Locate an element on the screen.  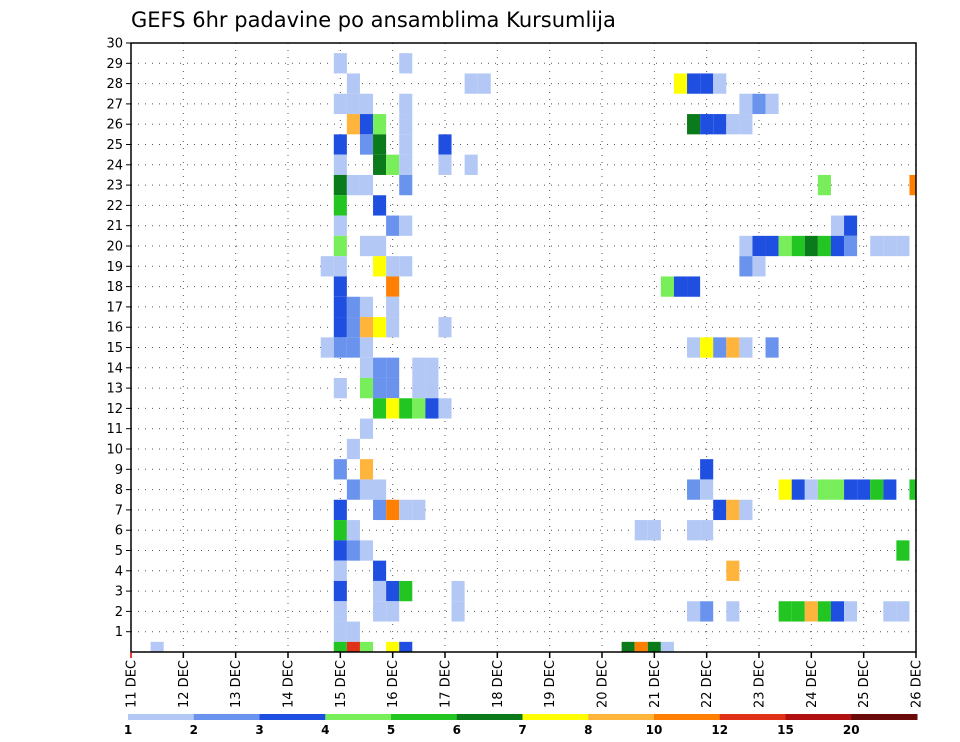
y-tick-label: 22 is located at coordinates (114, 206).